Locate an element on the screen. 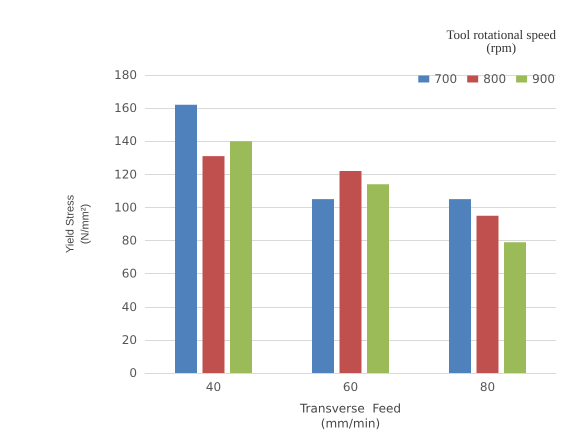 The height and width of the screenshot is (446, 584). y-tick-label: 80 is located at coordinates (129, 241).